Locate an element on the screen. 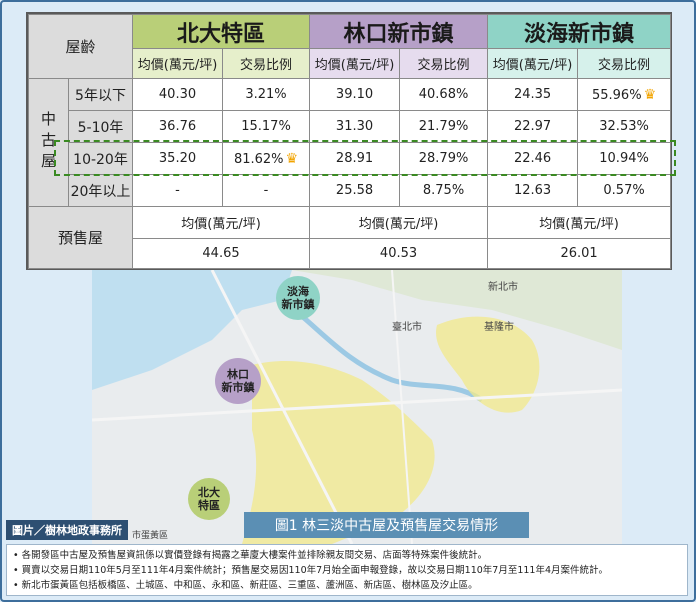  price-cell: 25.58 is located at coordinates (355, 190).